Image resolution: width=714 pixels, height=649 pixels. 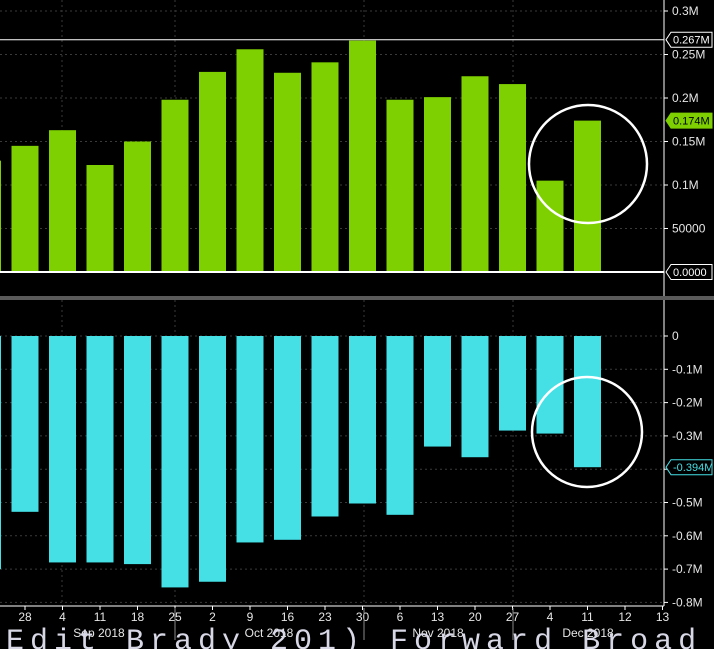 What do you see at coordinates (400, 617) in the screenshot?
I see `x-tick-label: 6` at bounding box center [400, 617].